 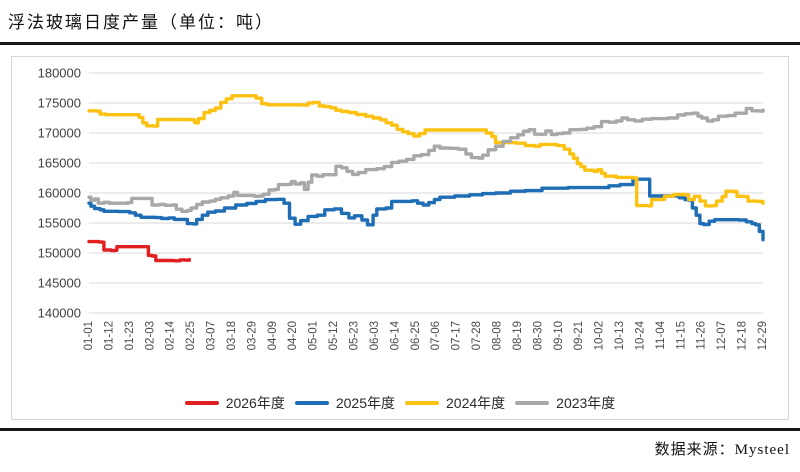 What do you see at coordinates (436, 335) in the screenshot?
I see `x-axis-tick-label: 07-06` at bounding box center [436, 335].